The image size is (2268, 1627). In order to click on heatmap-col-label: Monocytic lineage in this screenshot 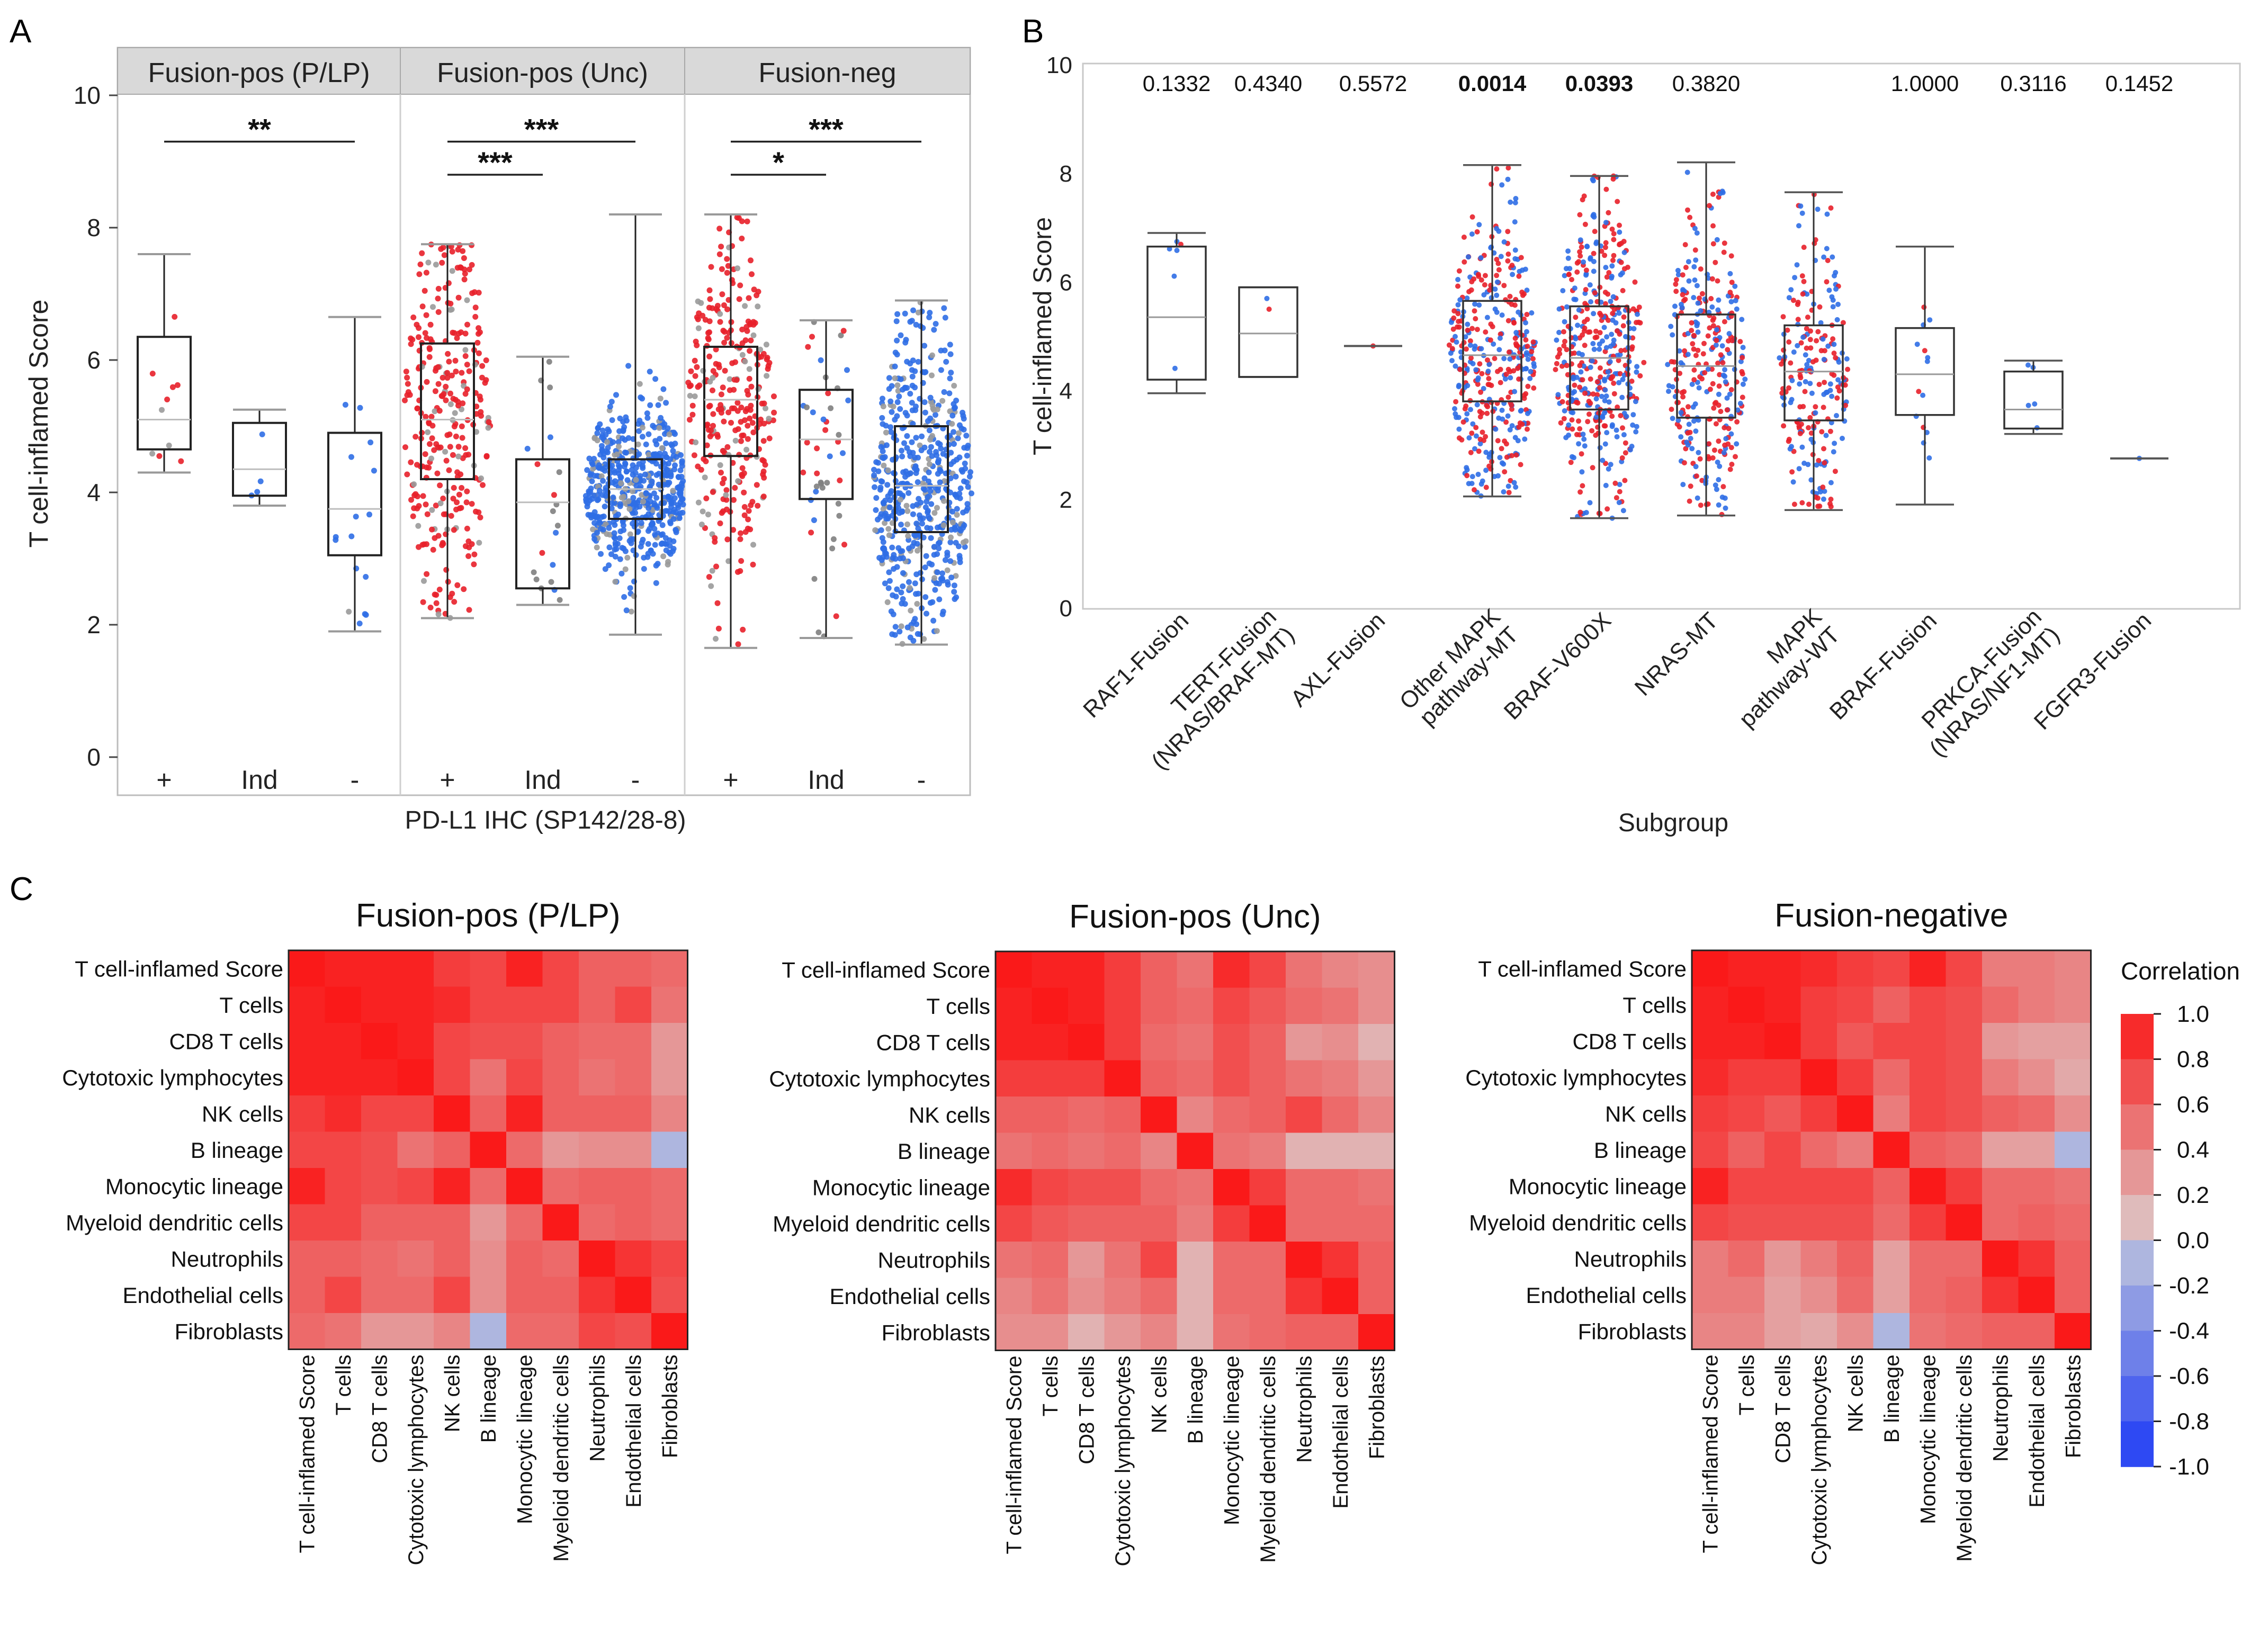, I will do `click(1928, 1439)`.